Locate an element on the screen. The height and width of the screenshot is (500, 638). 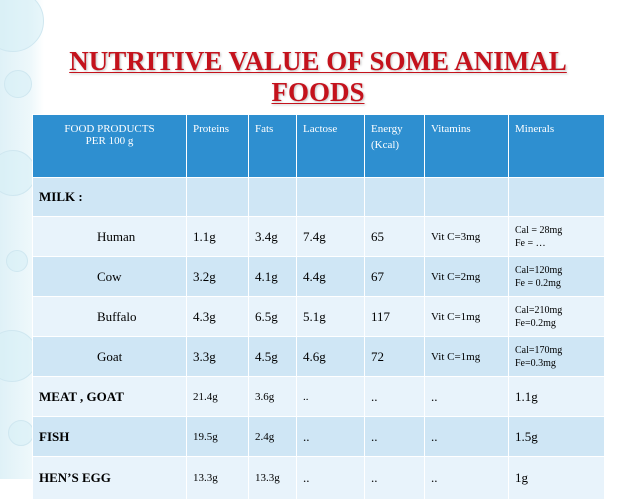
vitamins-value: Vit C=3mg is located at coordinates (466, 236).